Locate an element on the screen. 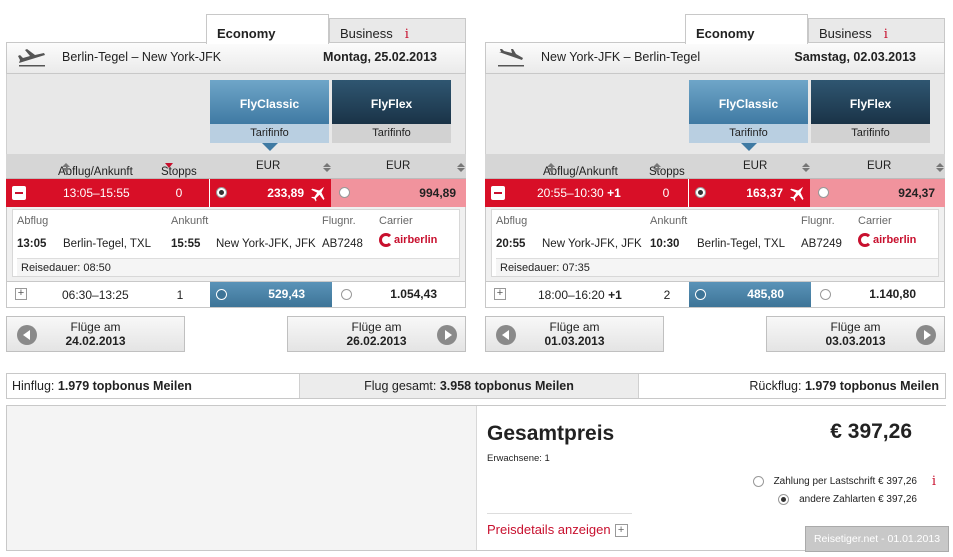 This screenshot has height=557, width=953. next-day-marker: +1 is located at coordinates (615, 295).